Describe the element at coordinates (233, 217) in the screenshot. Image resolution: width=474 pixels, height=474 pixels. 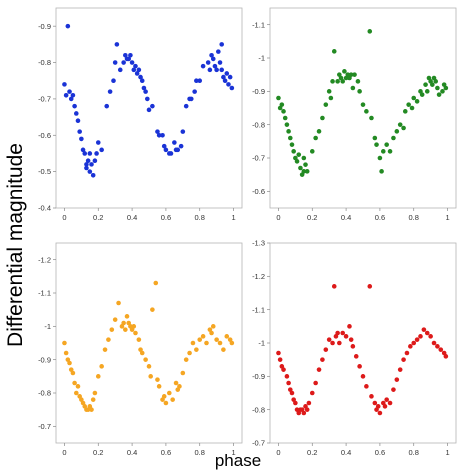
I see `x-tick-label: 1` at that location.